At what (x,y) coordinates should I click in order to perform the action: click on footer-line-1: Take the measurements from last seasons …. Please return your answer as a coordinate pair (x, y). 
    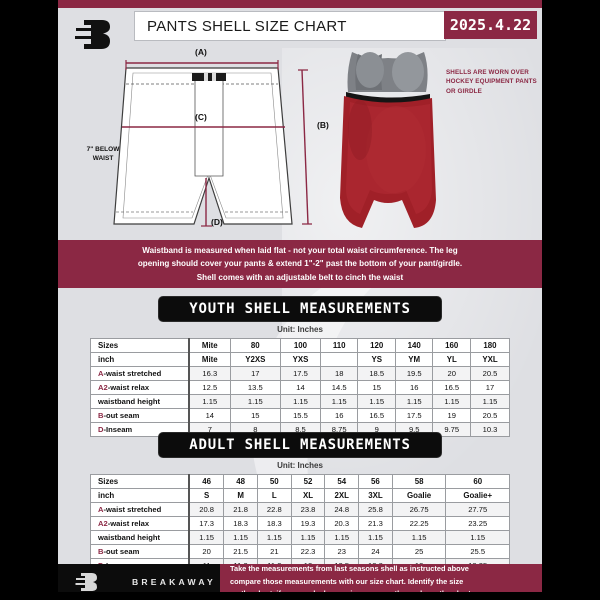
    Looking at the image, I should click on (349, 568).